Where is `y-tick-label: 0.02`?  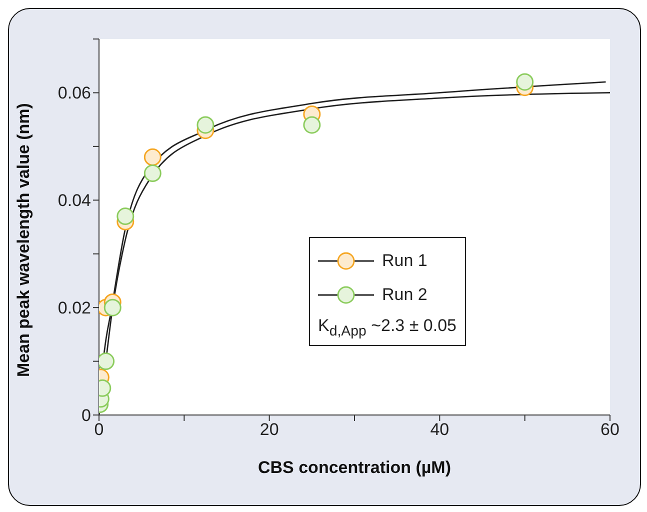 y-tick-label: 0.02 is located at coordinates (74, 308).